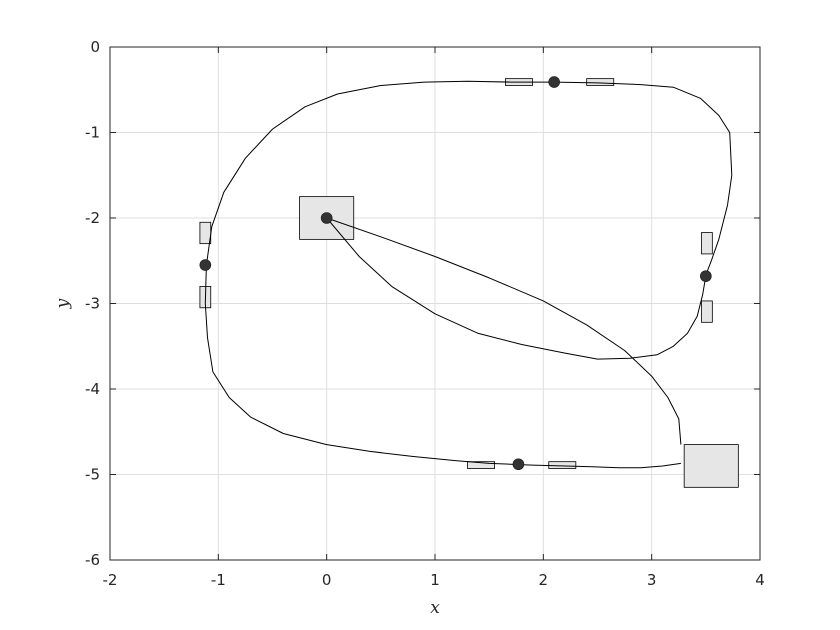 The height and width of the screenshot is (630, 840). What do you see at coordinates (327, 580) in the screenshot?
I see `x-tick-label: 0` at bounding box center [327, 580].